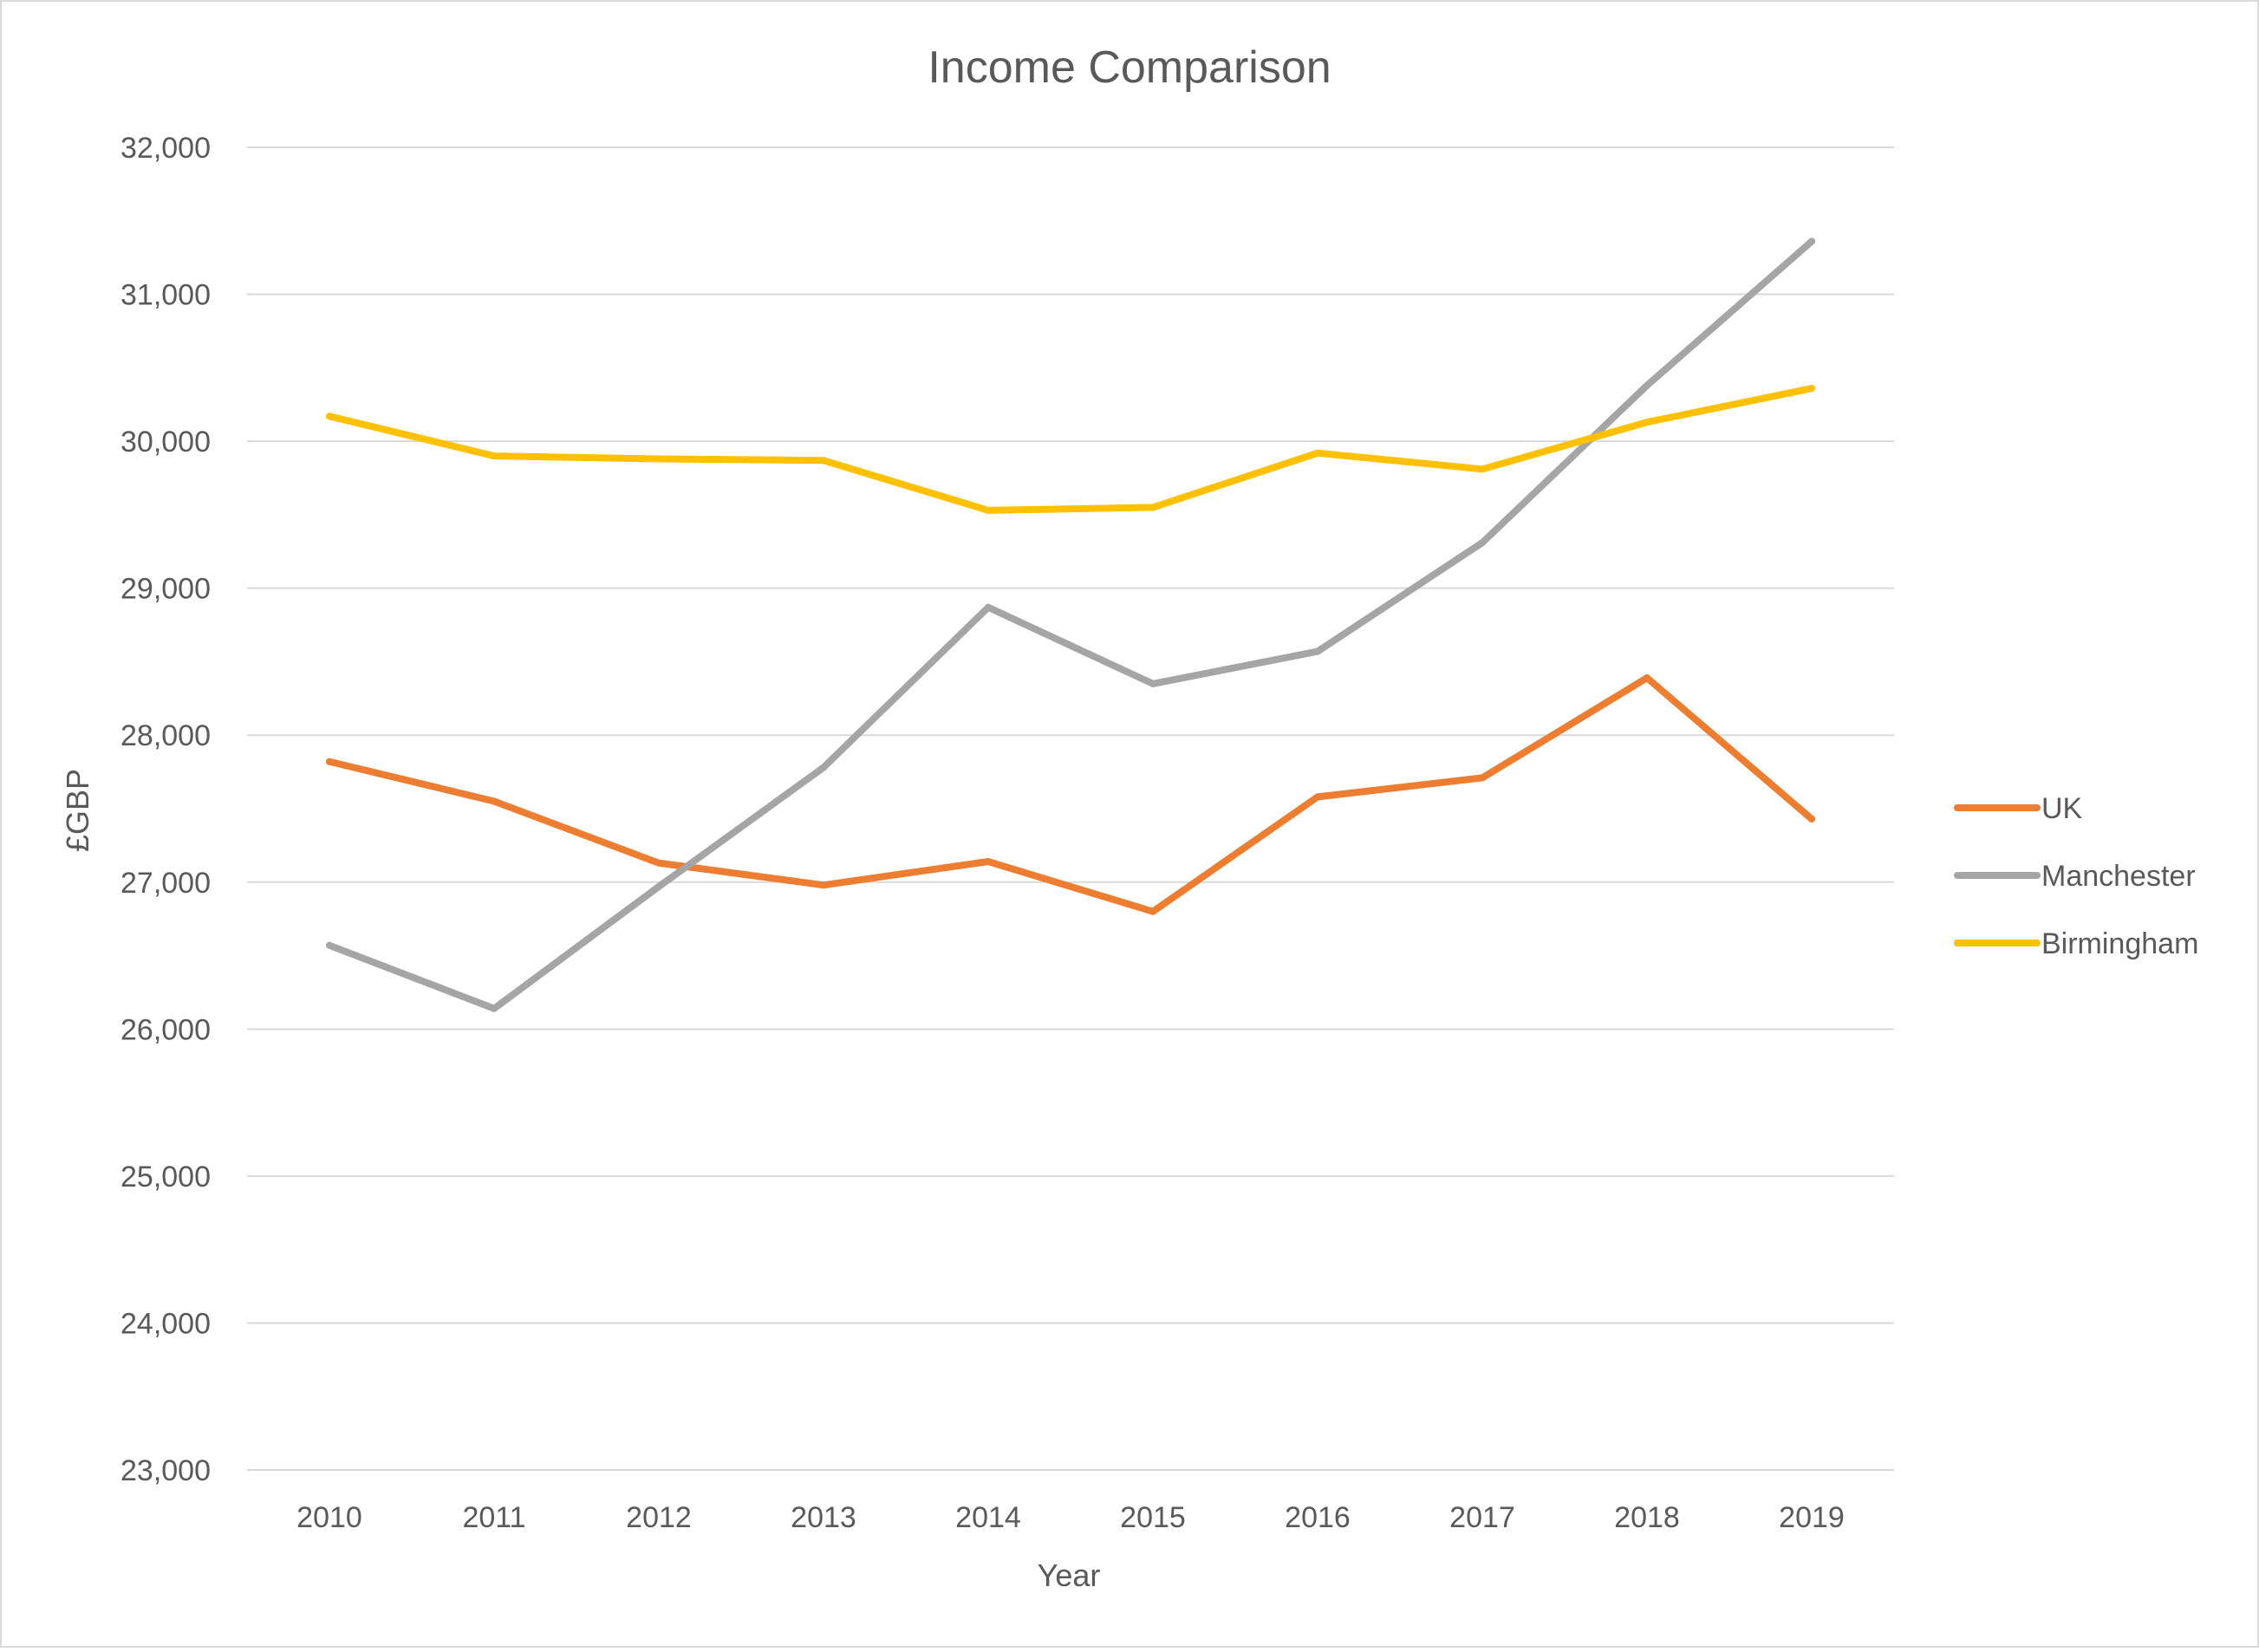 Image resolution: width=2259 pixels, height=1652 pixels. What do you see at coordinates (165, 148) in the screenshot?
I see `y-tick-label: 32,000` at bounding box center [165, 148].